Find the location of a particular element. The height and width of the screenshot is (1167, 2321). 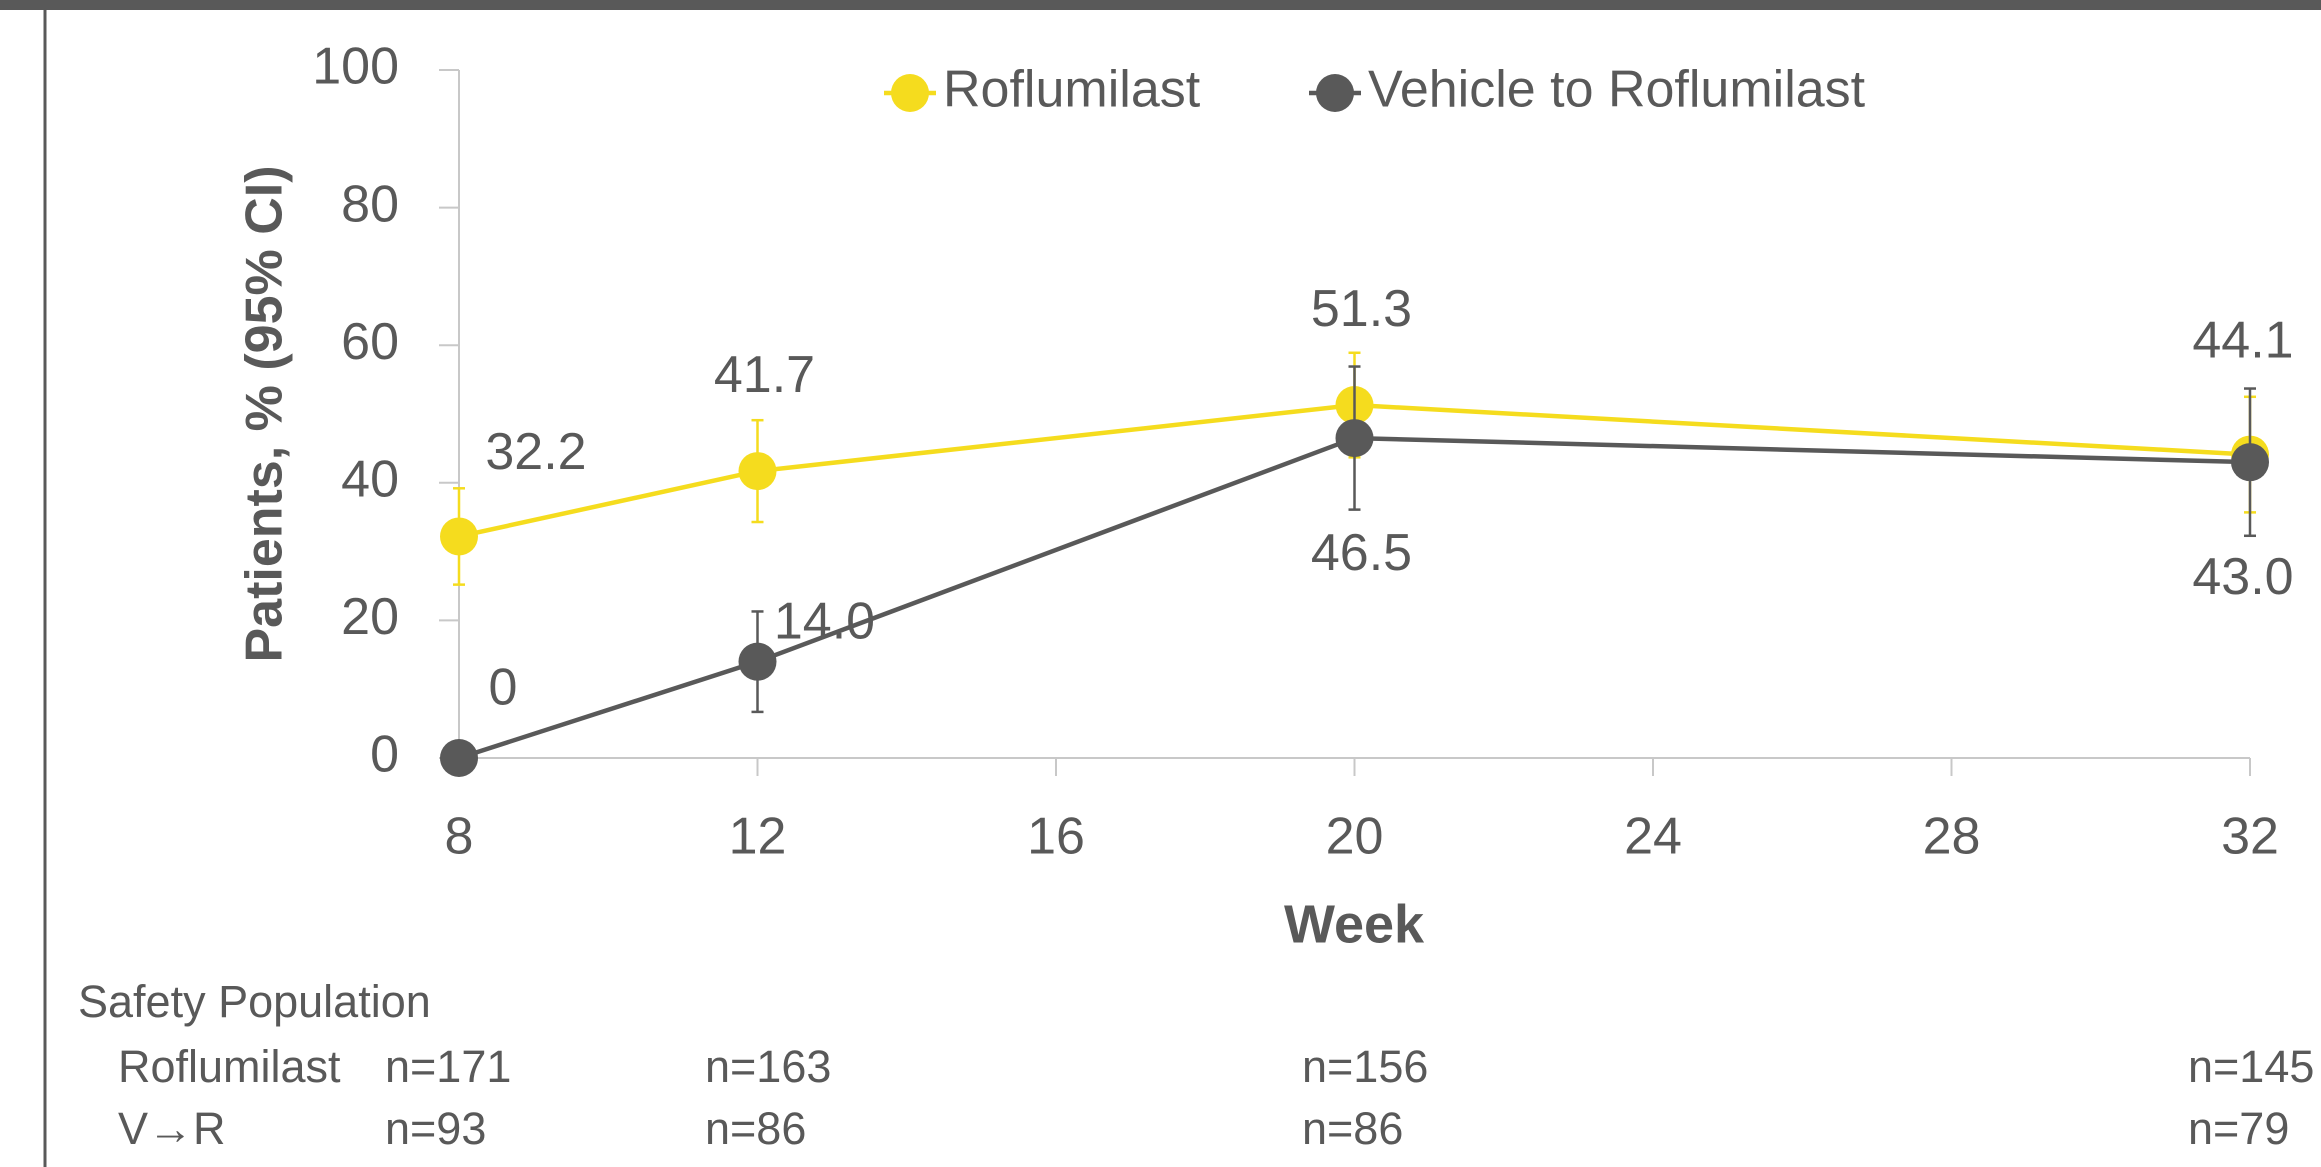

x-tick-label: 32 is located at coordinates (2250, 837).